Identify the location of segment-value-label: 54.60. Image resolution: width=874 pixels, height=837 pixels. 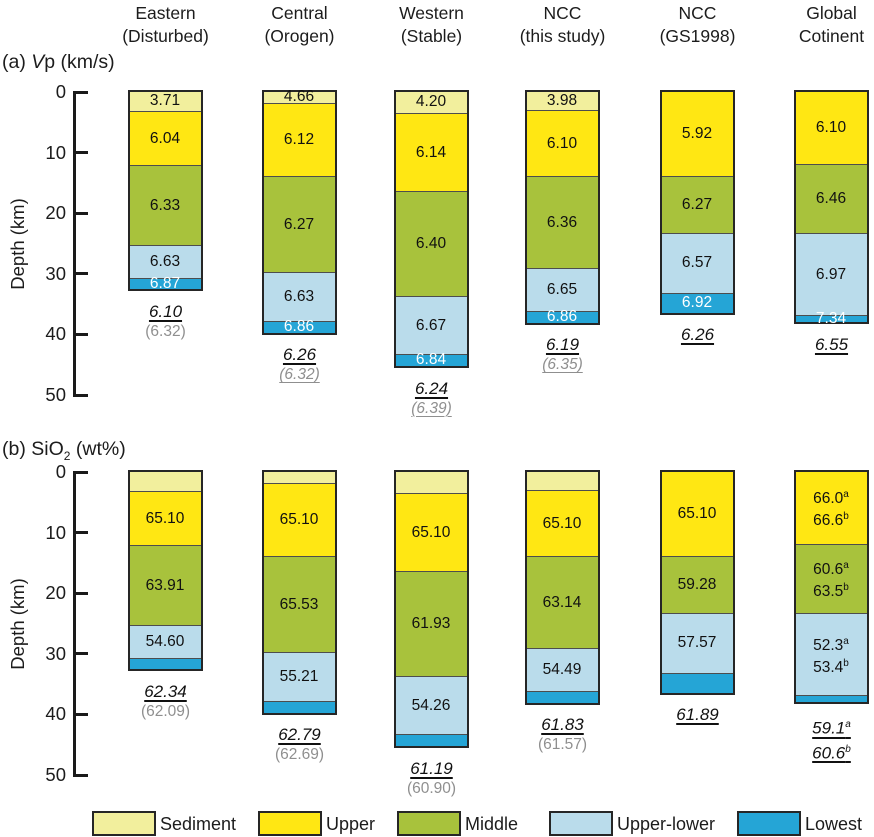
(165, 641).